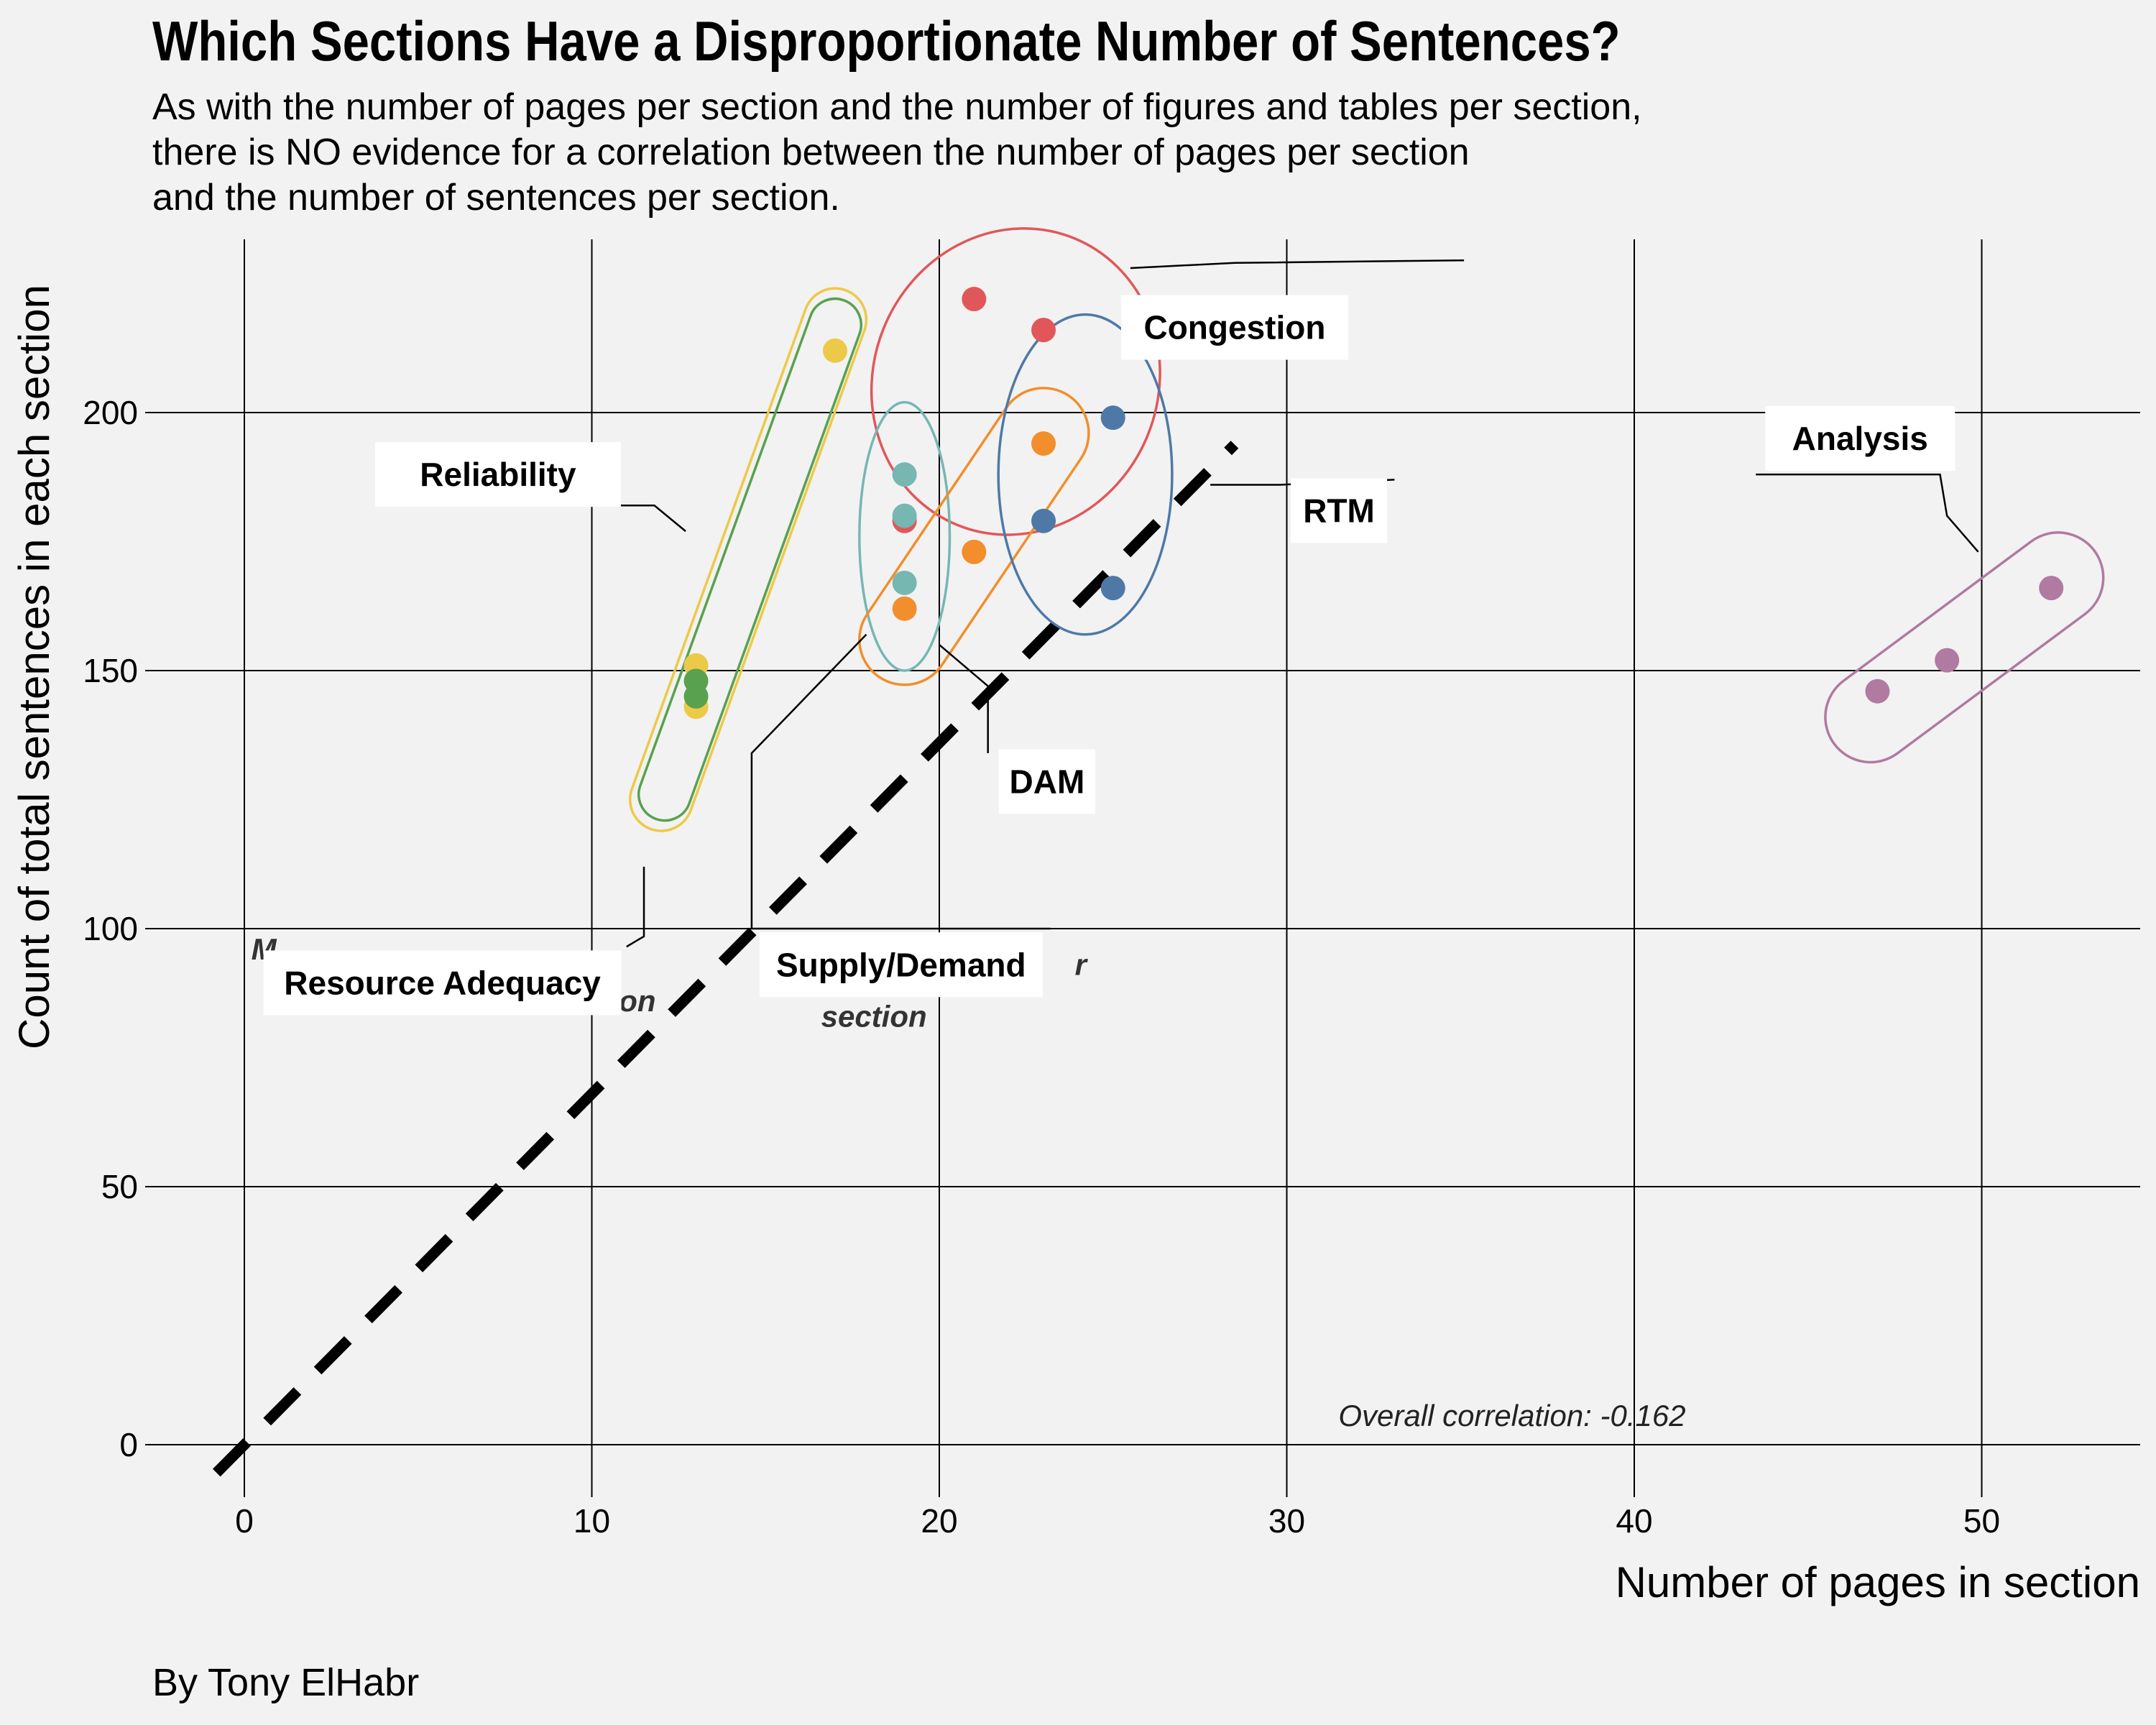  I want to click on y-tick-label: 100, so click(111, 928).